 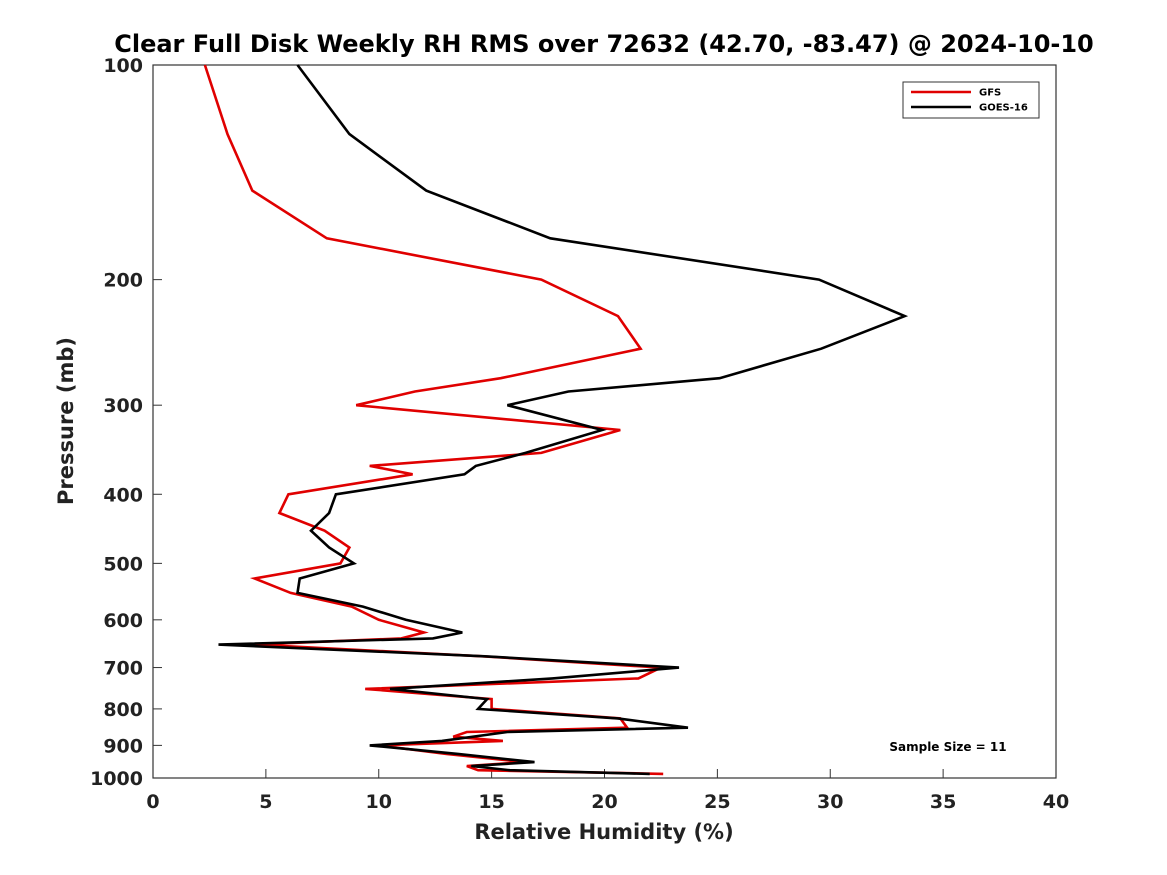 I want to click on legend-label-goes-16: GOES-16, so click(x=1003, y=108).